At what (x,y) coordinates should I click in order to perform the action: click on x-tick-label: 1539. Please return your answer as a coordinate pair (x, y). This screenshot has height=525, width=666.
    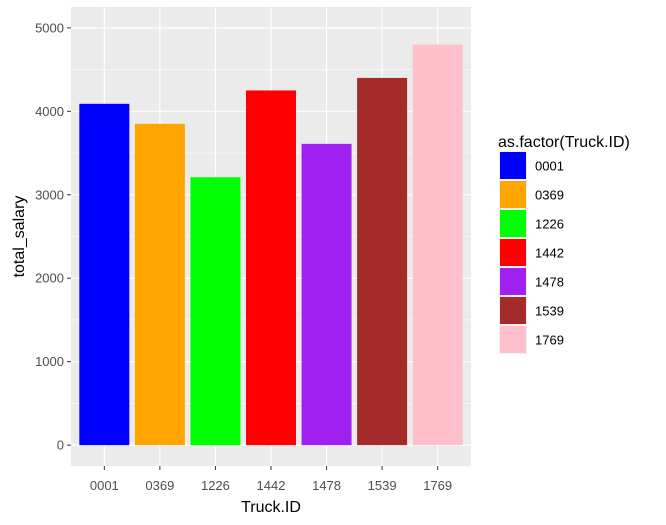
    Looking at the image, I should click on (382, 485).